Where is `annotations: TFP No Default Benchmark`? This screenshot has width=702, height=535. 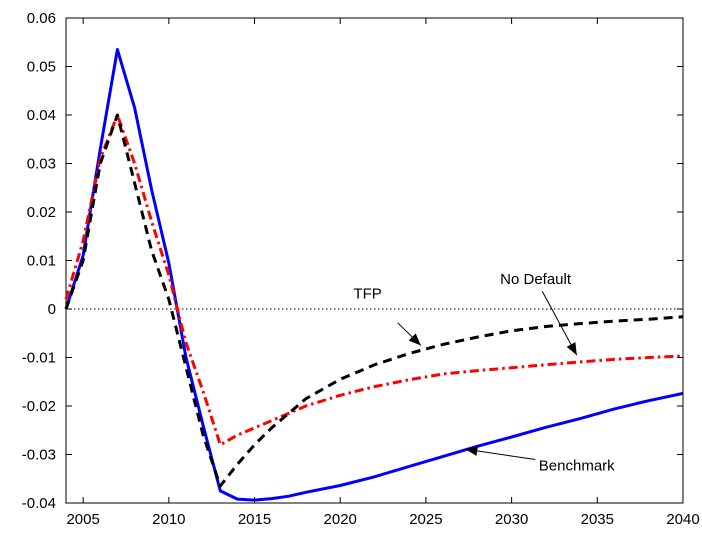
annotations: TFP No Default Benchmark is located at coordinates (484, 373).